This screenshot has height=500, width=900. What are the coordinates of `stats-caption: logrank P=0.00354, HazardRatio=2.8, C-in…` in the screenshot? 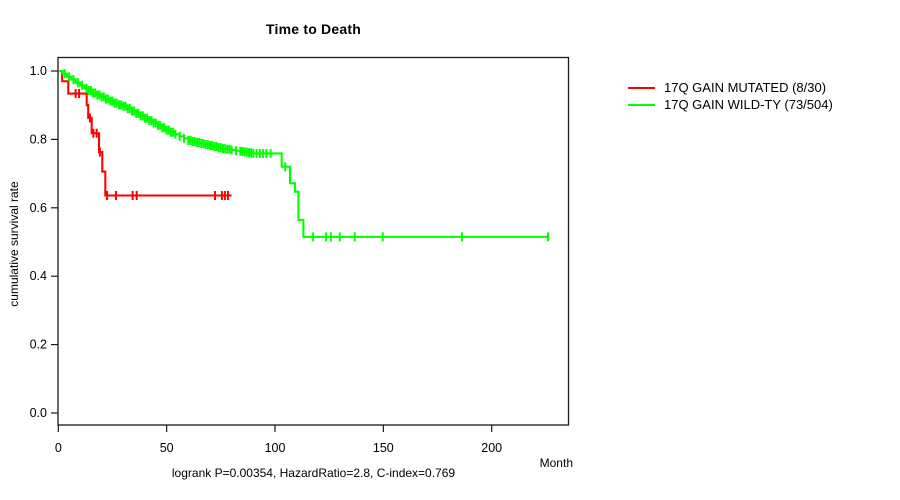 It's located at (313, 473).